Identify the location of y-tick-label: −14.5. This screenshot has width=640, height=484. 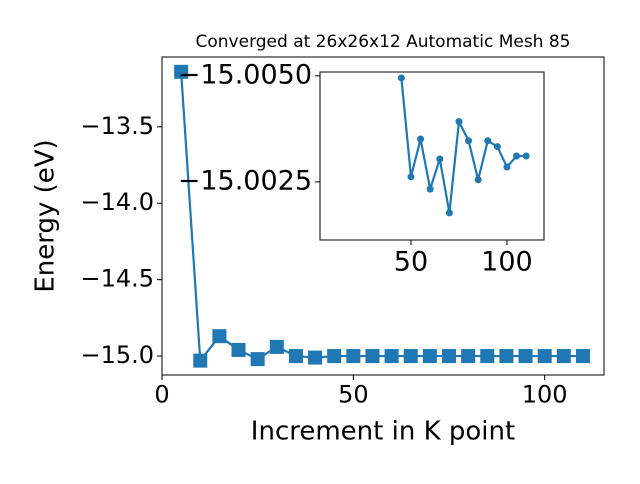
(117, 279).